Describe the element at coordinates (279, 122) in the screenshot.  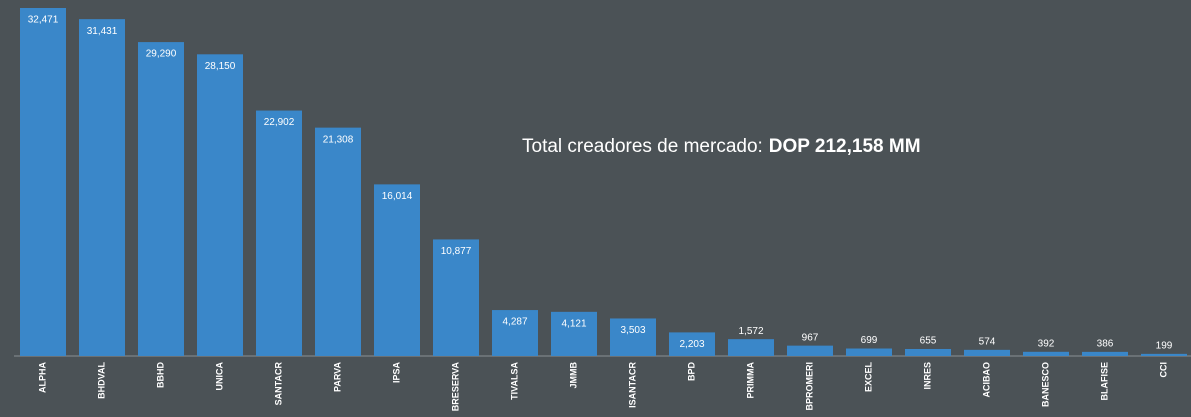
I see `value-label: 22,902` at that location.